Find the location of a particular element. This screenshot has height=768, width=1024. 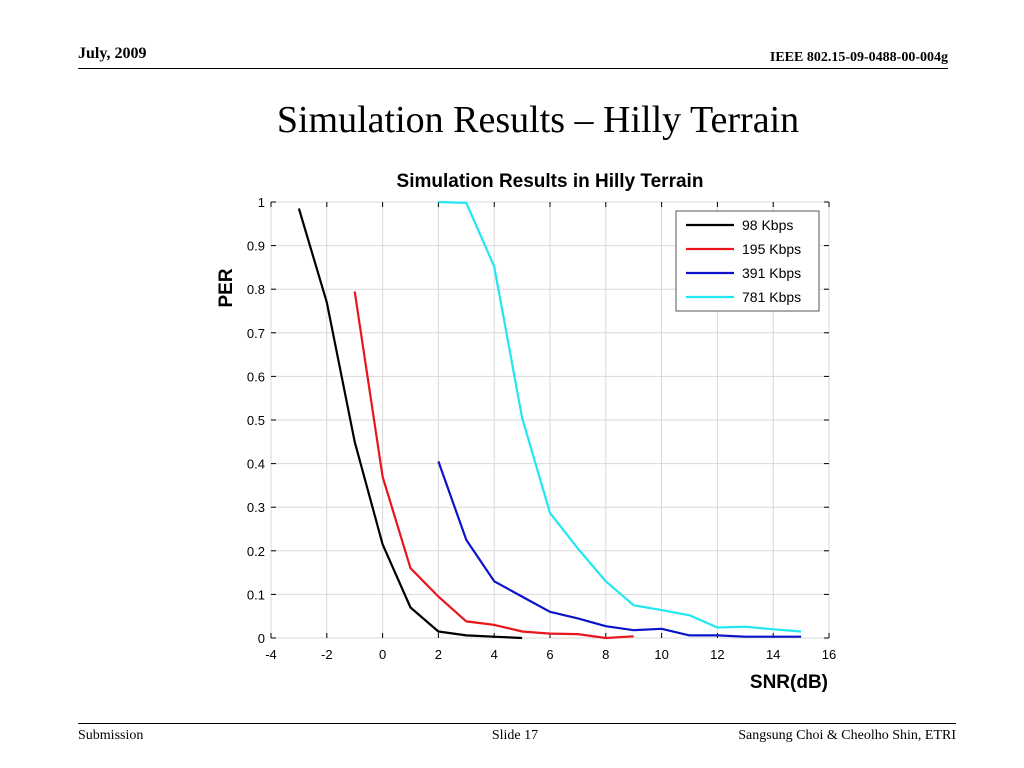

x-tick-label: 10 is located at coordinates (661, 654).